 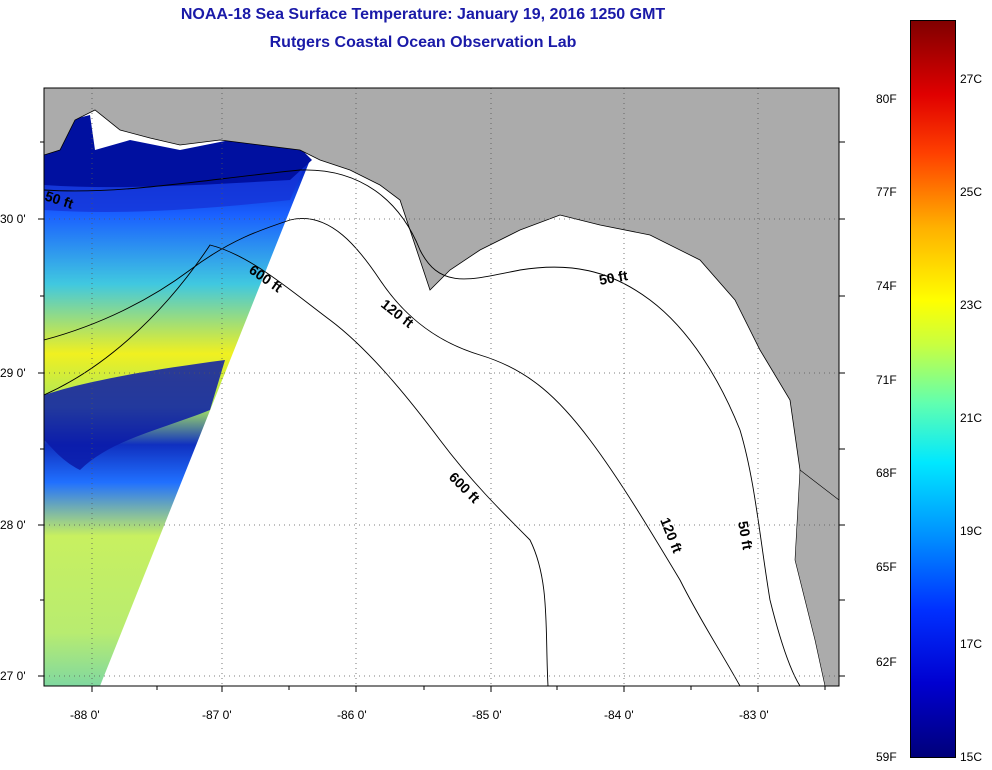 What do you see at coordinates (971, 757) in the screenshot?
I see `colorbar-label-c: 15C` at bounding box center [971, 757].